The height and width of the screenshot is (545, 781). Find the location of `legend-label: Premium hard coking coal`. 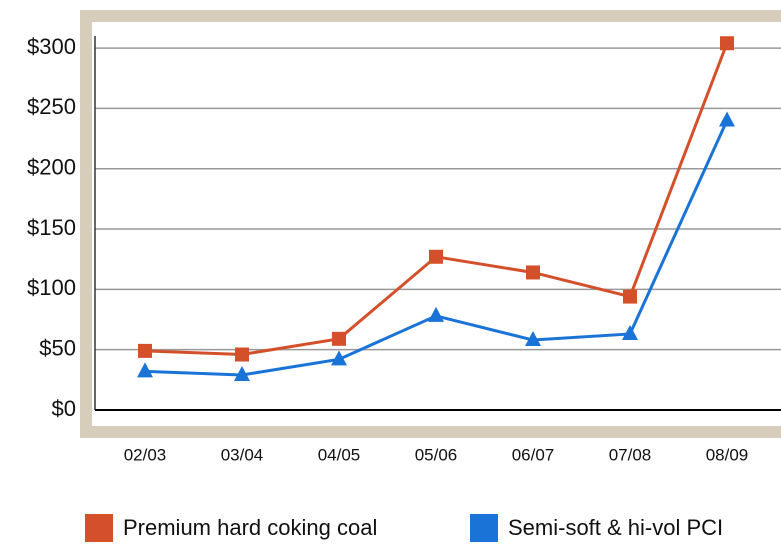

legend-label: Premium hard coking coal is located at coordinates (250, 527).